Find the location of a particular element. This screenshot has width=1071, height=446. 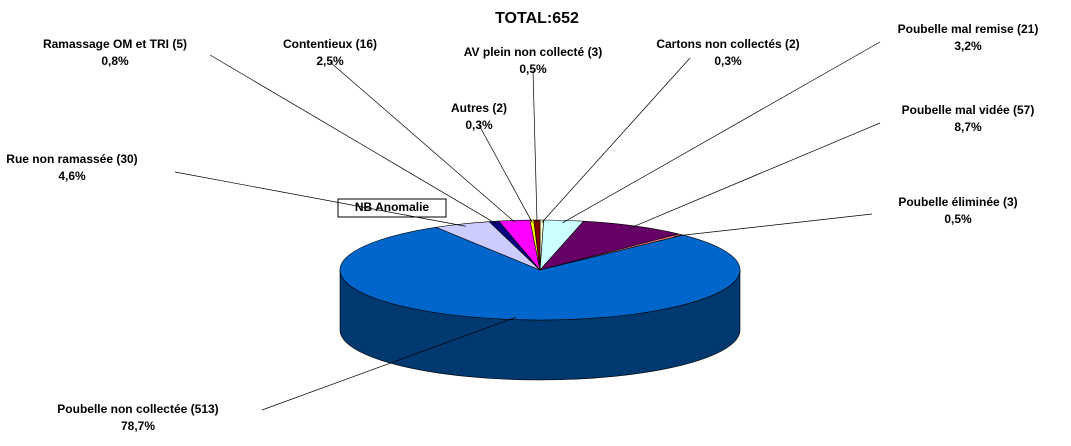

value-label: 4,6% is located at coordinates (72, 176).